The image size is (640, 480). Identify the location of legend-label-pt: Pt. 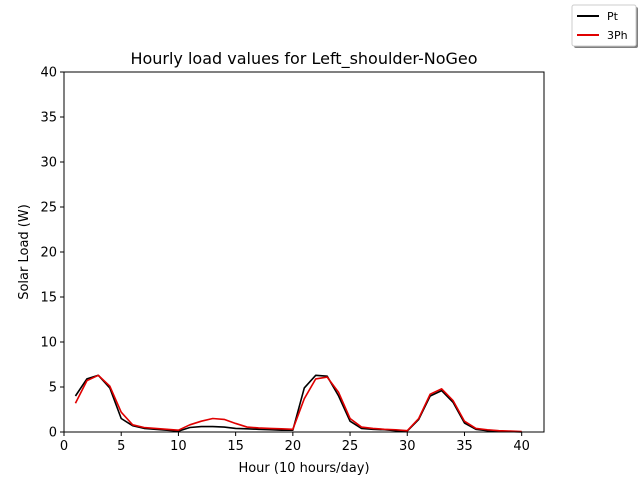
(613, 16).